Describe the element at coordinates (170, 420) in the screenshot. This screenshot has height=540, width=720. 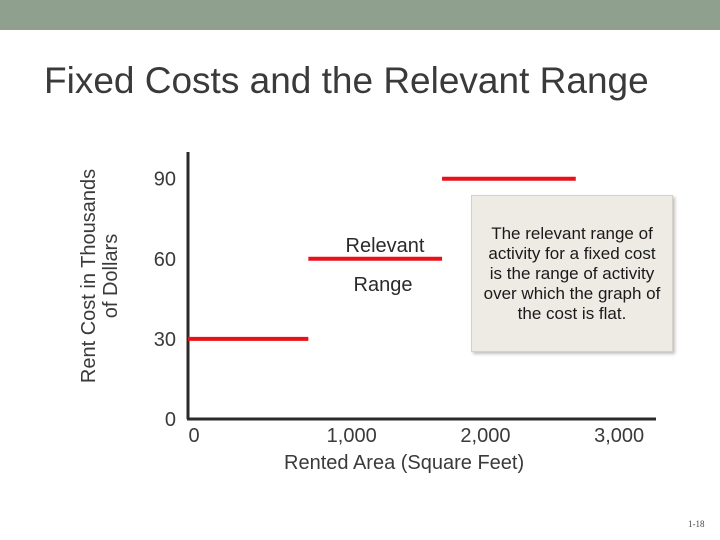
I see `y-tick-label: 0` at that location.